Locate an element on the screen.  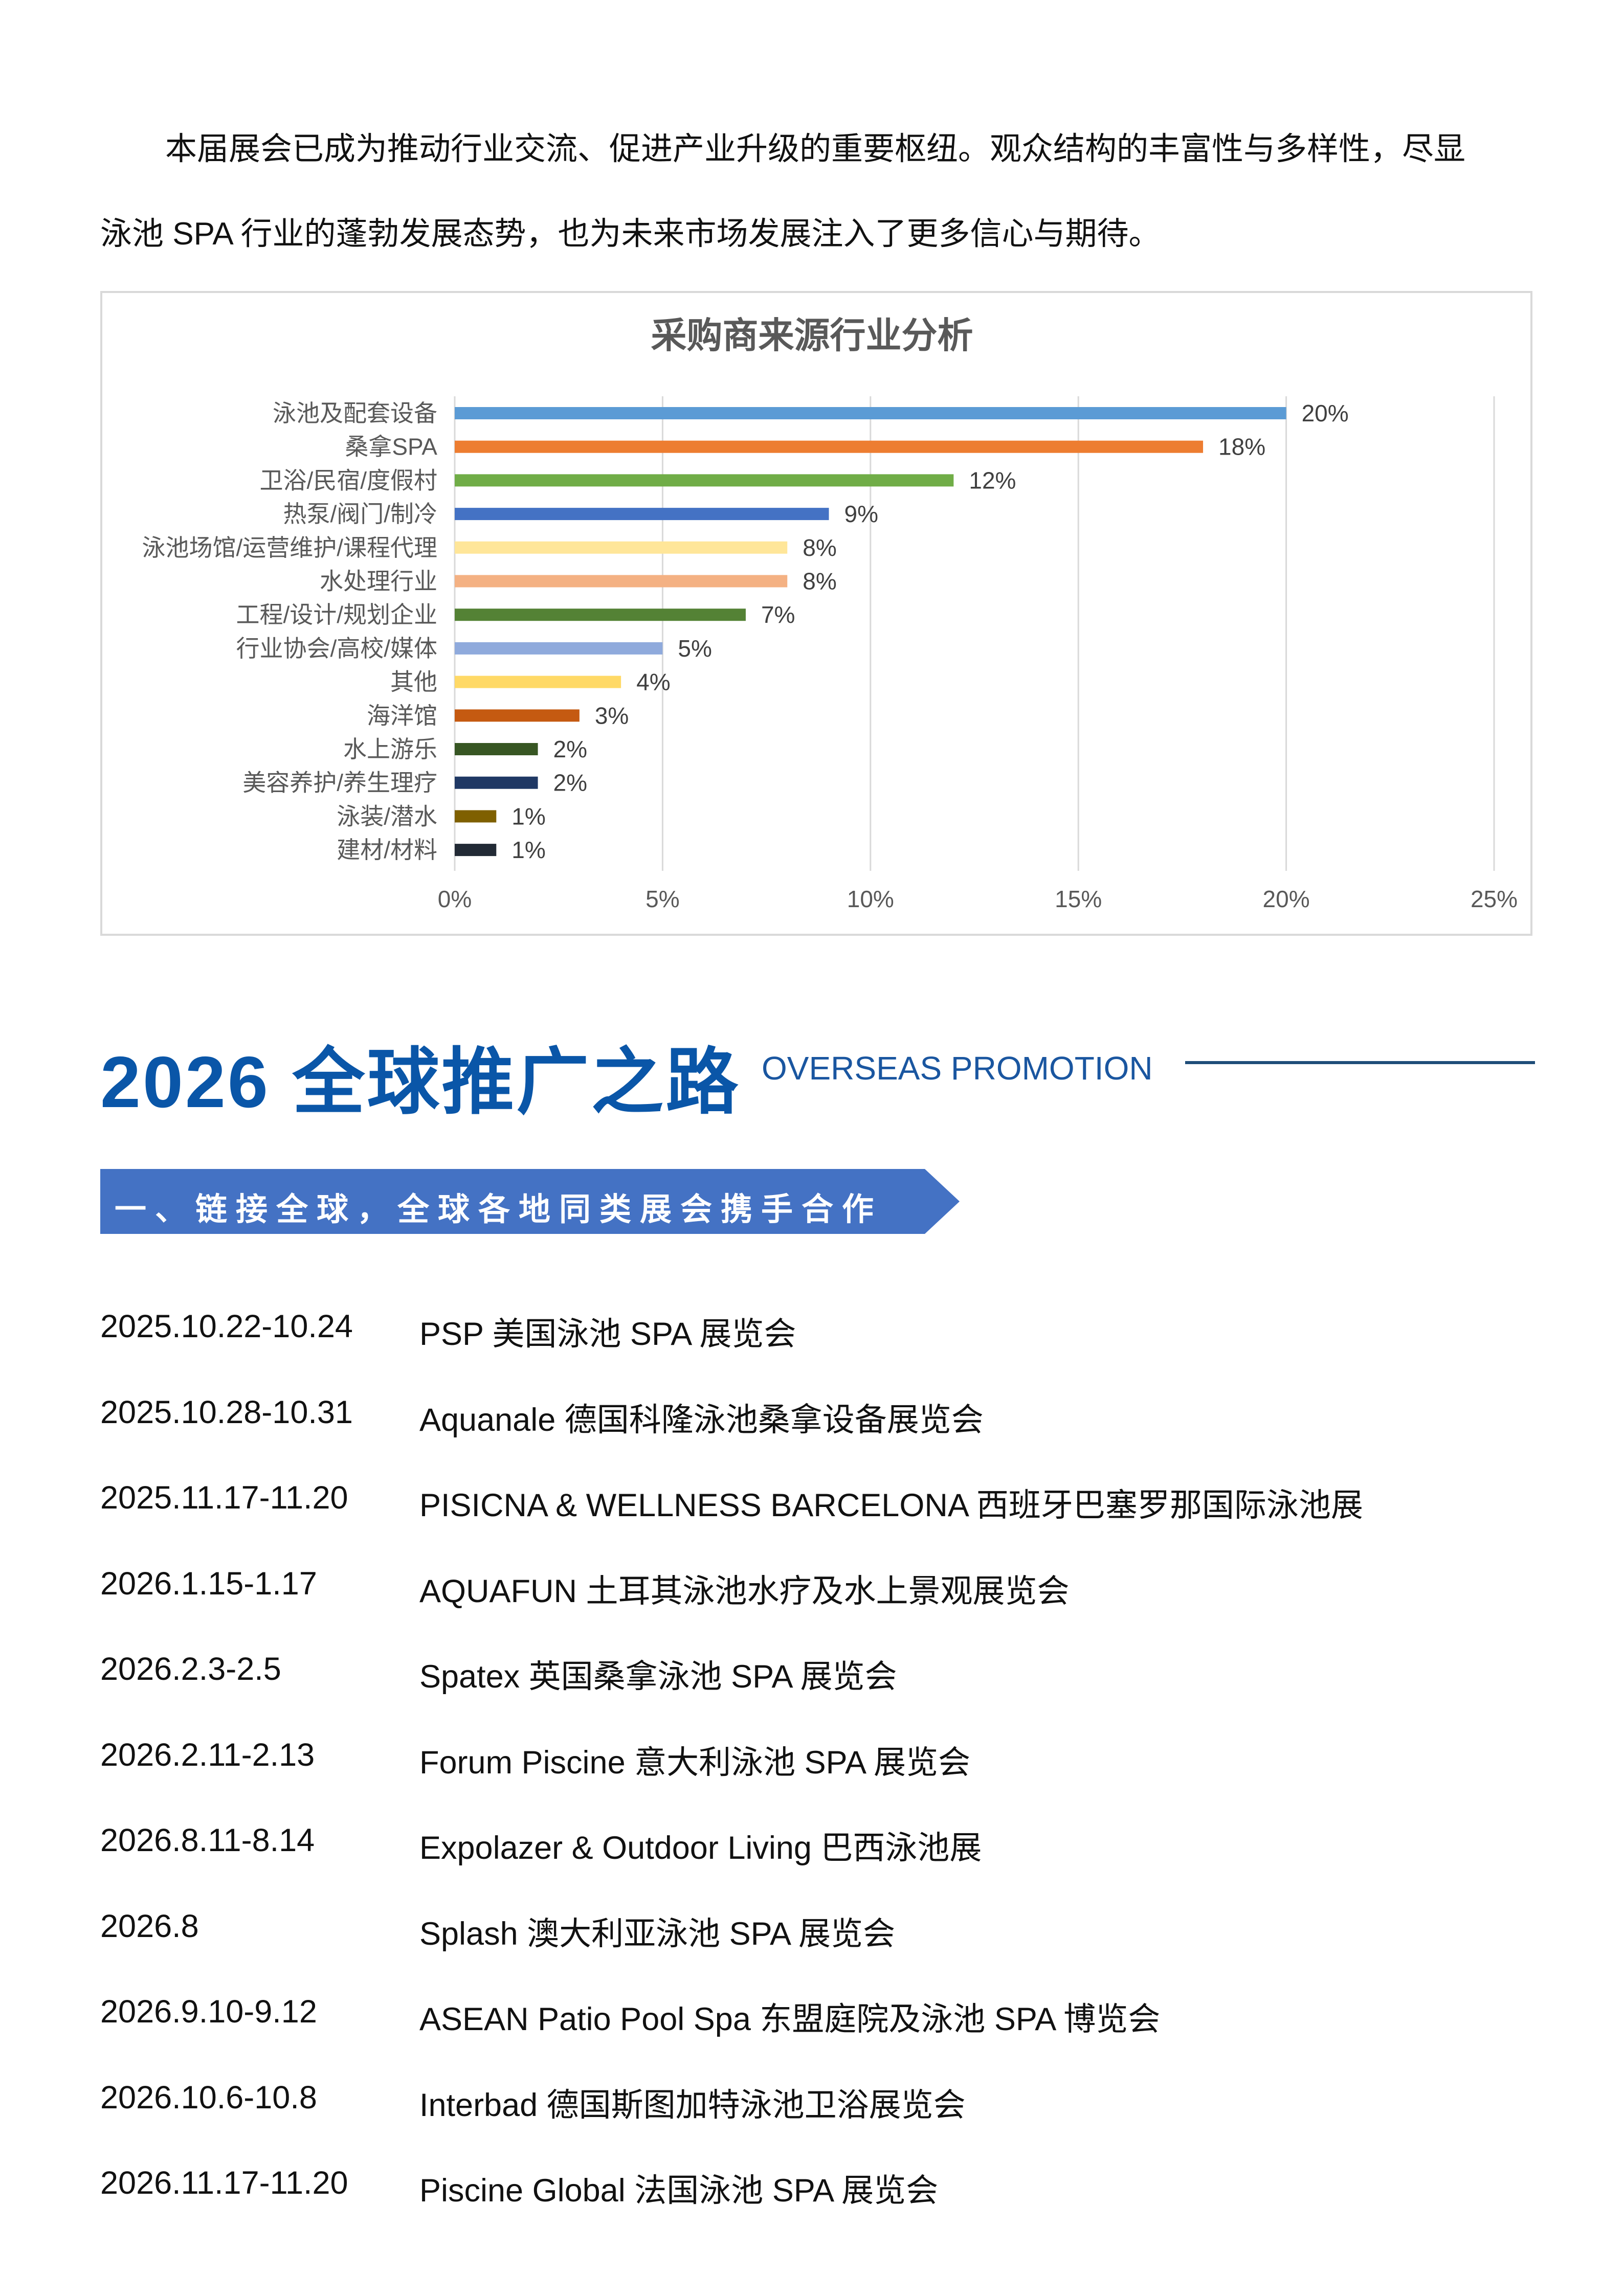
category-label: 泳装/潜水 is located at coordinates (387, 816).